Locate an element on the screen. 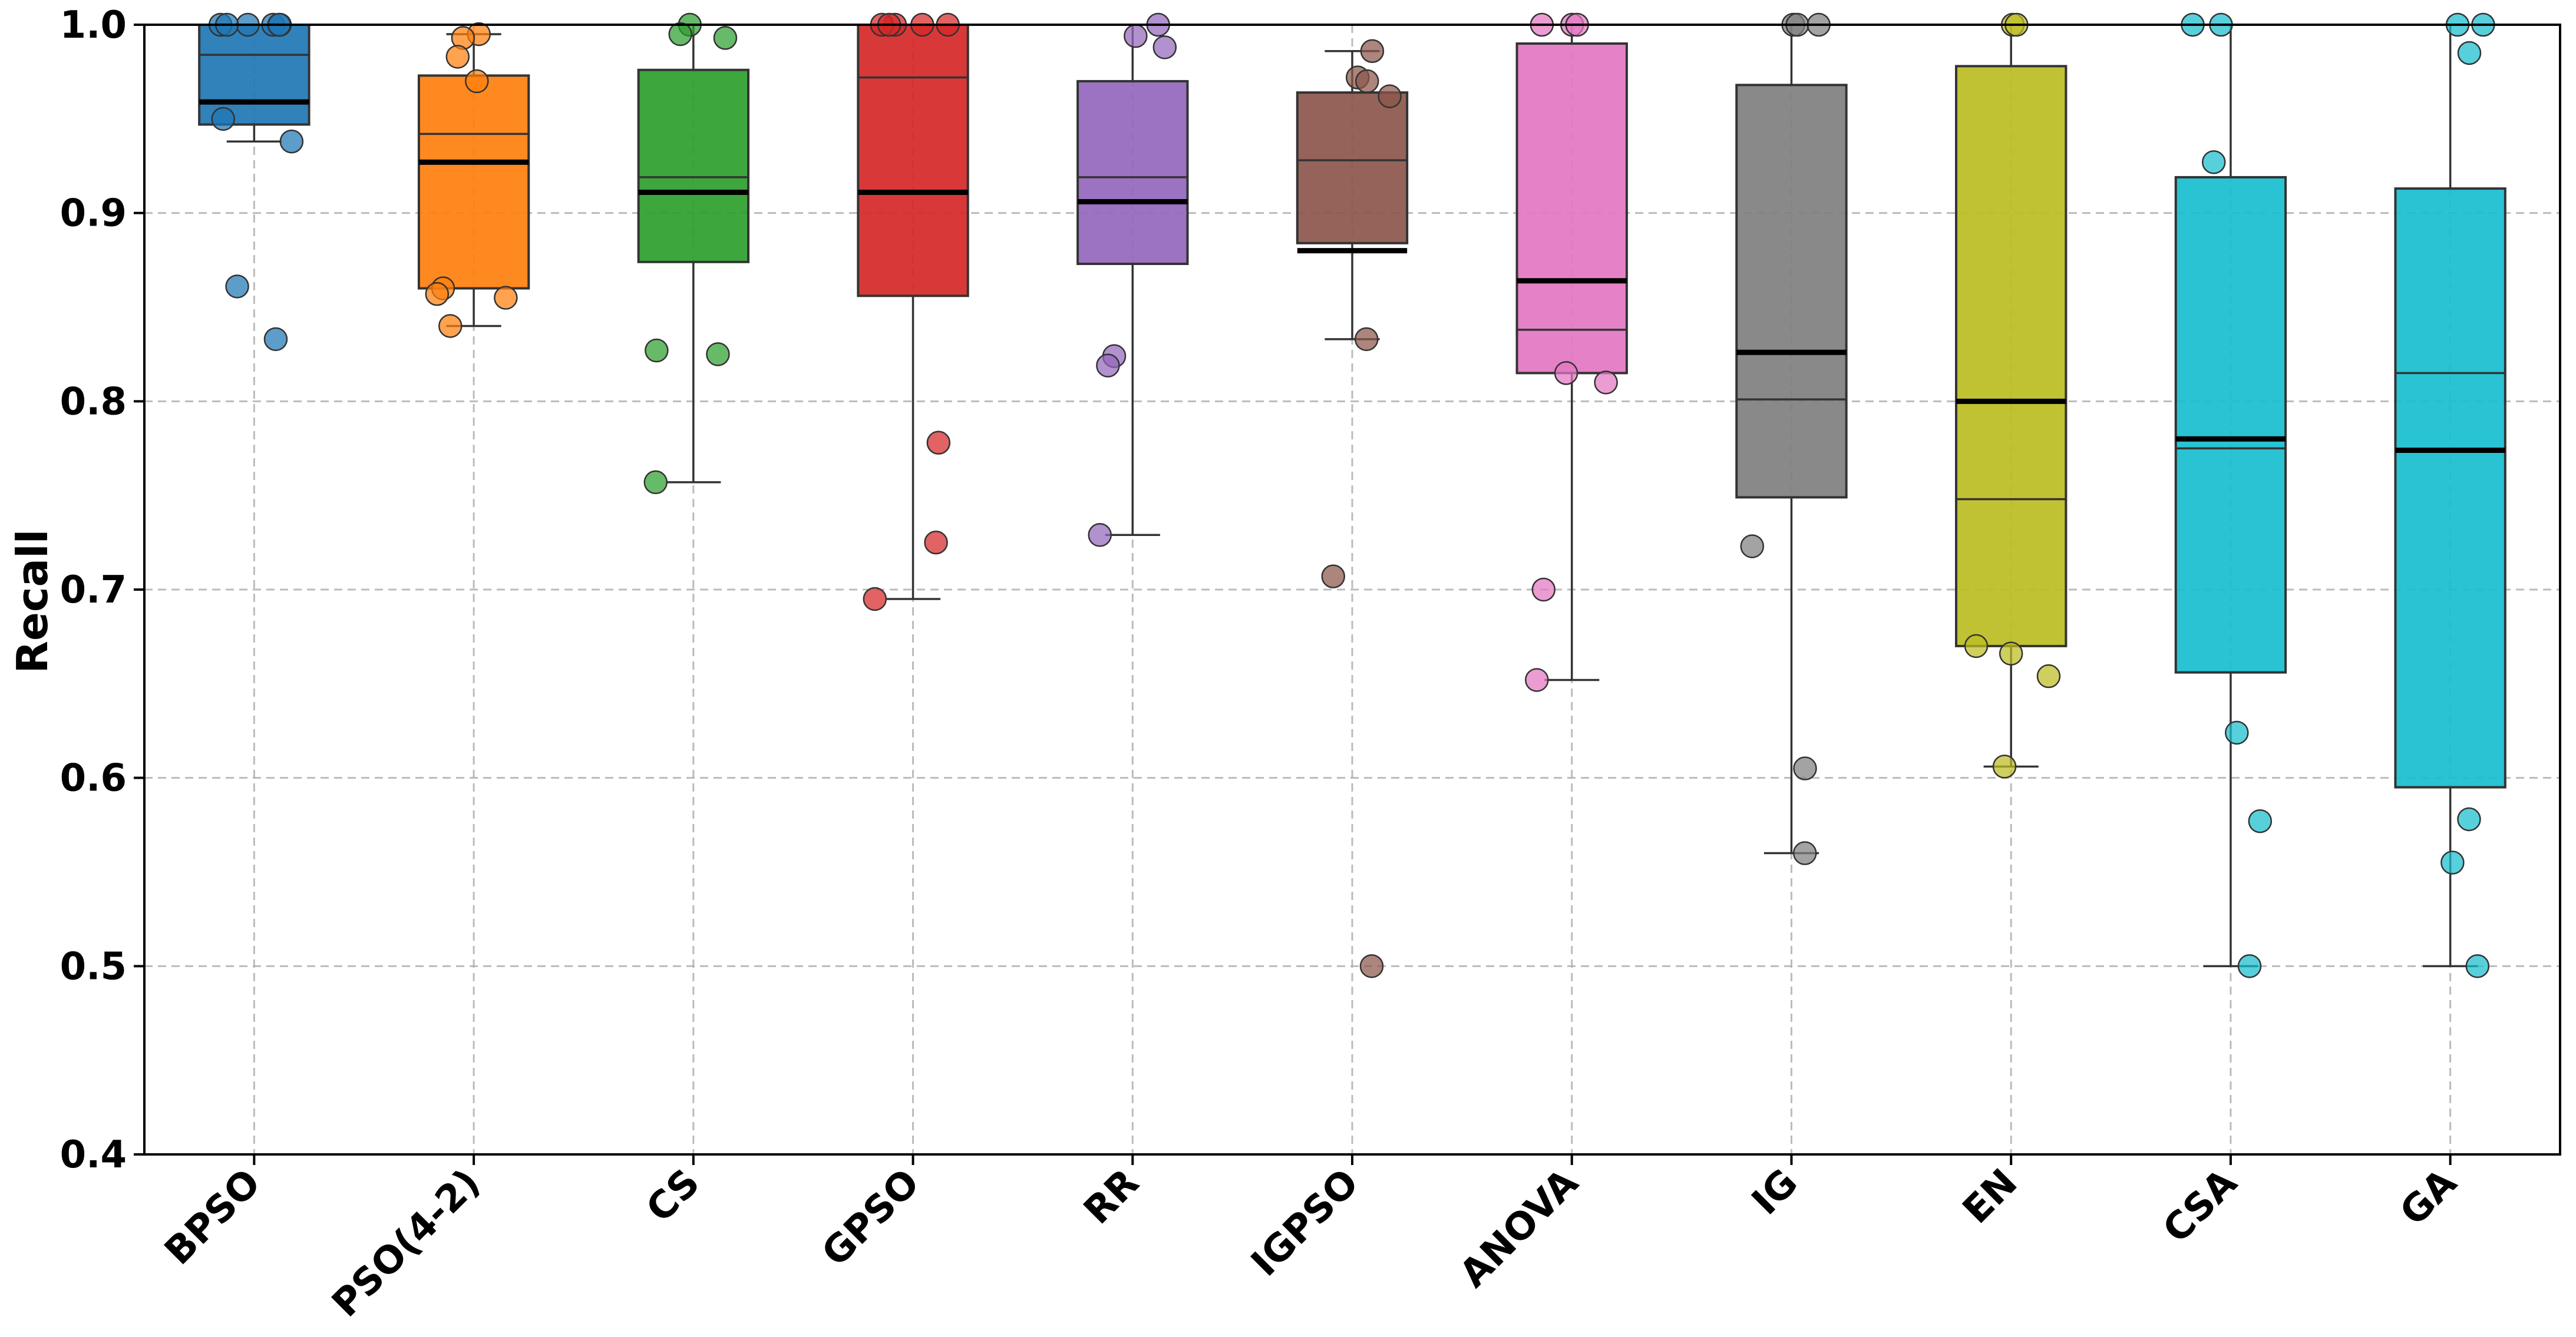 This screenshot has width=2576, height=1337. box-bpso is located at coordinates (254, 75).